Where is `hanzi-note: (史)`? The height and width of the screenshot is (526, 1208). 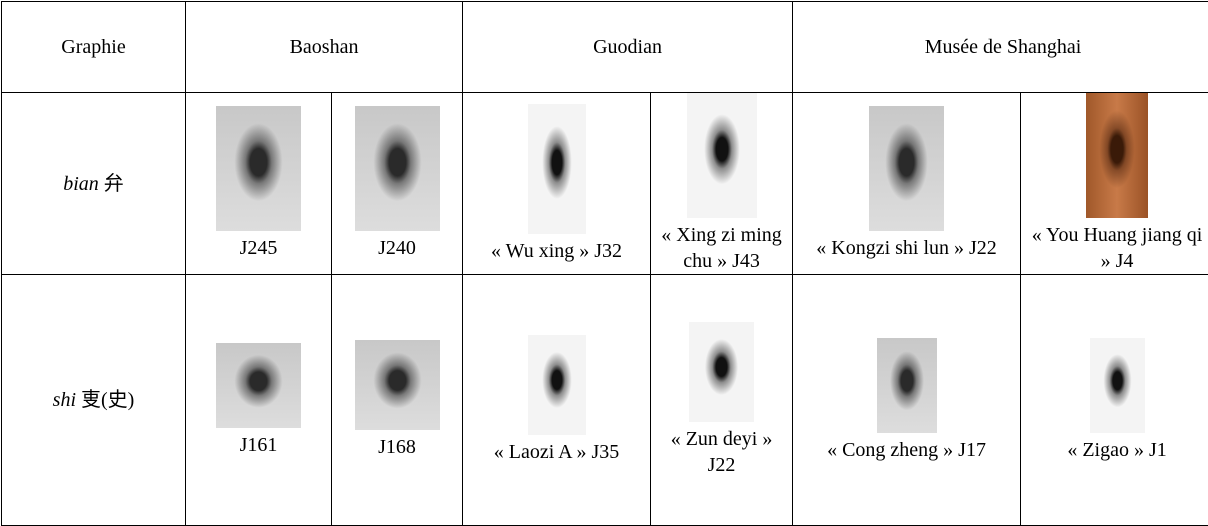 hanzi-note: (史) is located at coordinates (117, 400).